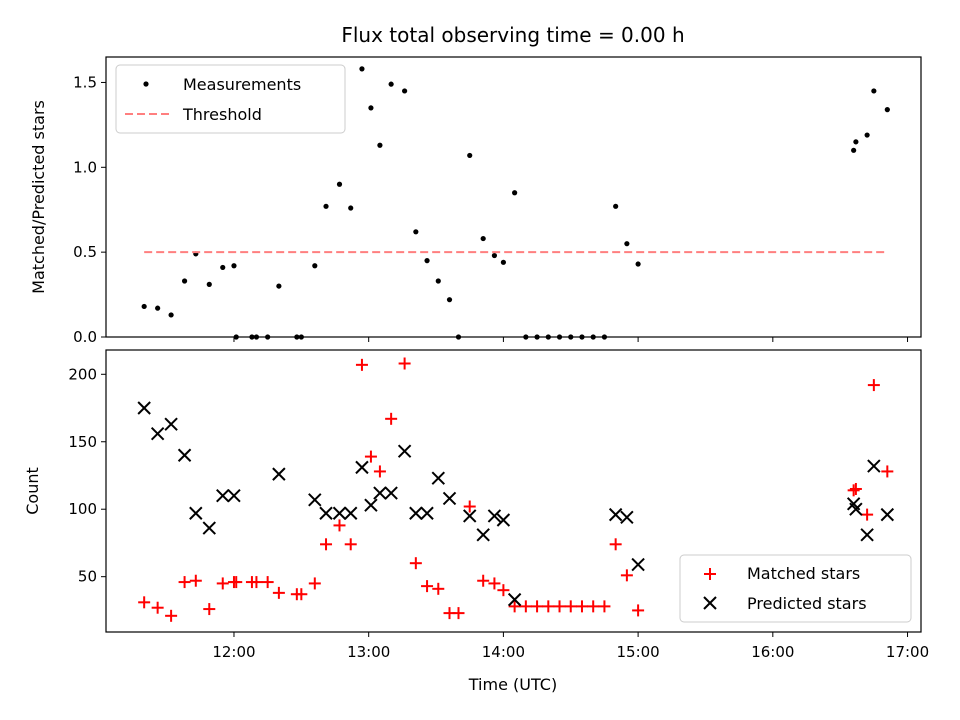 This screenshot has height=720, width=960. Describe the element at coordinates (85, 82) in the screenshot. I see `y-tick-label: 1.5` at that location.